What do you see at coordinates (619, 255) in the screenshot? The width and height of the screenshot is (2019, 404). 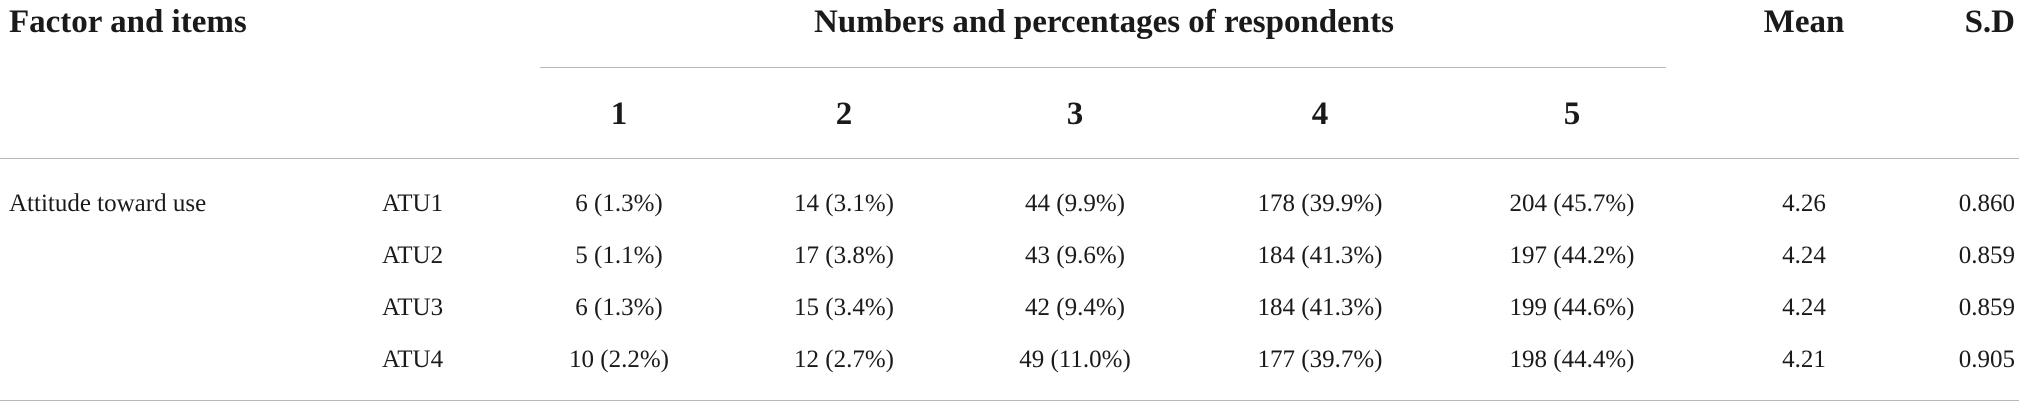 I see `table-cell-count: 5 (1.1%)` at bounding box center [619, 255].